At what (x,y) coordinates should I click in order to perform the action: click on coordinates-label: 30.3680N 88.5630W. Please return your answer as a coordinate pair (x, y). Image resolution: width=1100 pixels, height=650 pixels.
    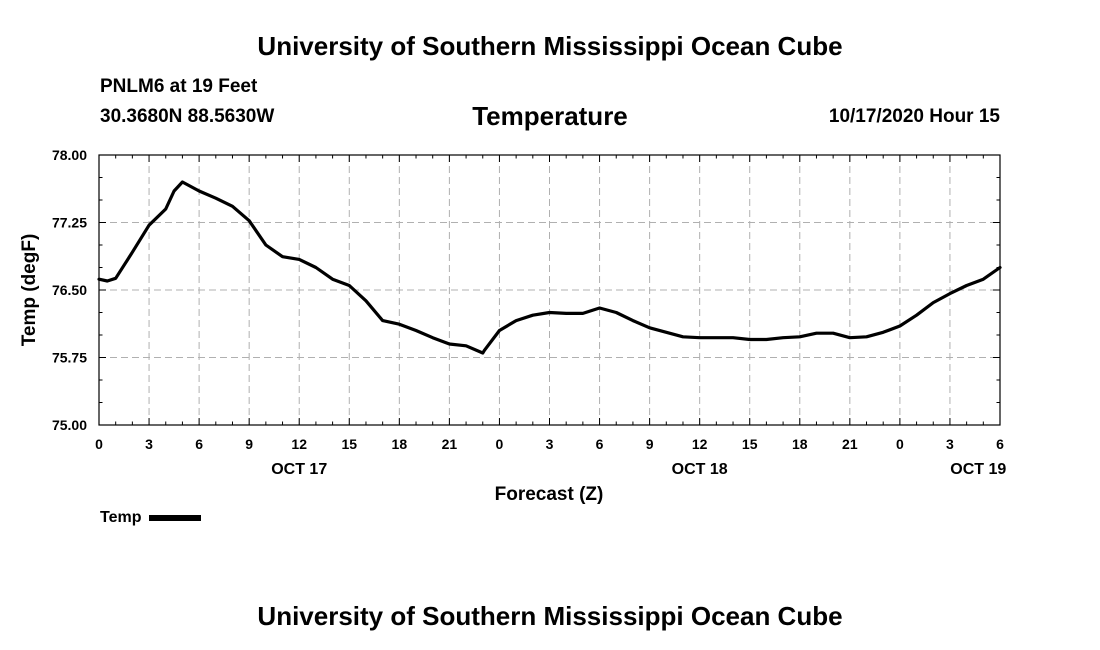
    Looking at the image, I should click on (187, 116).